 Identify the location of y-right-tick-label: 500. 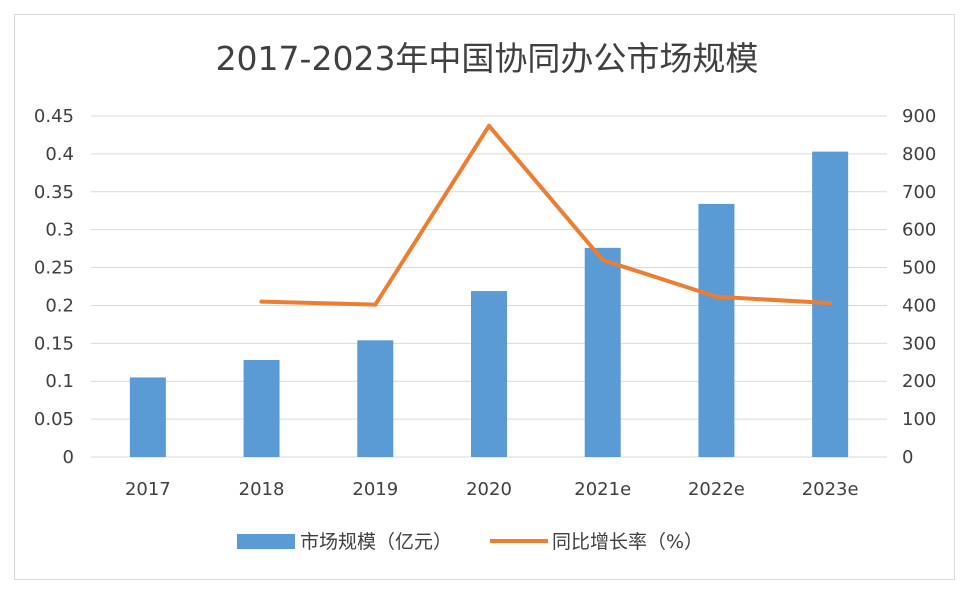
(919, 268).